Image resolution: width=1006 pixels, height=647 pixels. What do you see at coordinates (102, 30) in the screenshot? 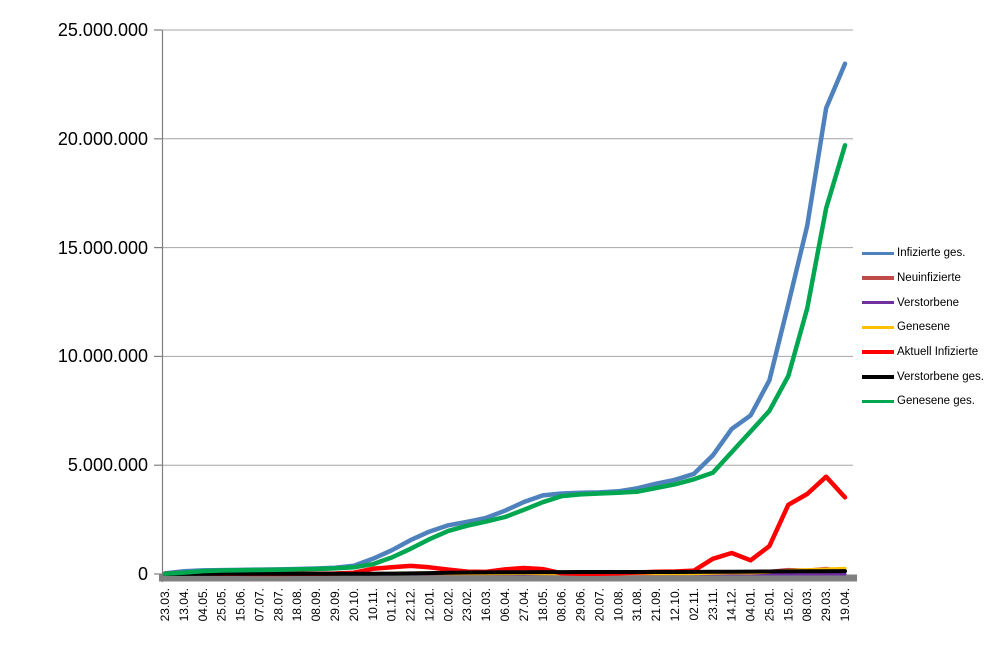
I see `y-axis-label: 25.000.000` at bounding box center [102, 30].